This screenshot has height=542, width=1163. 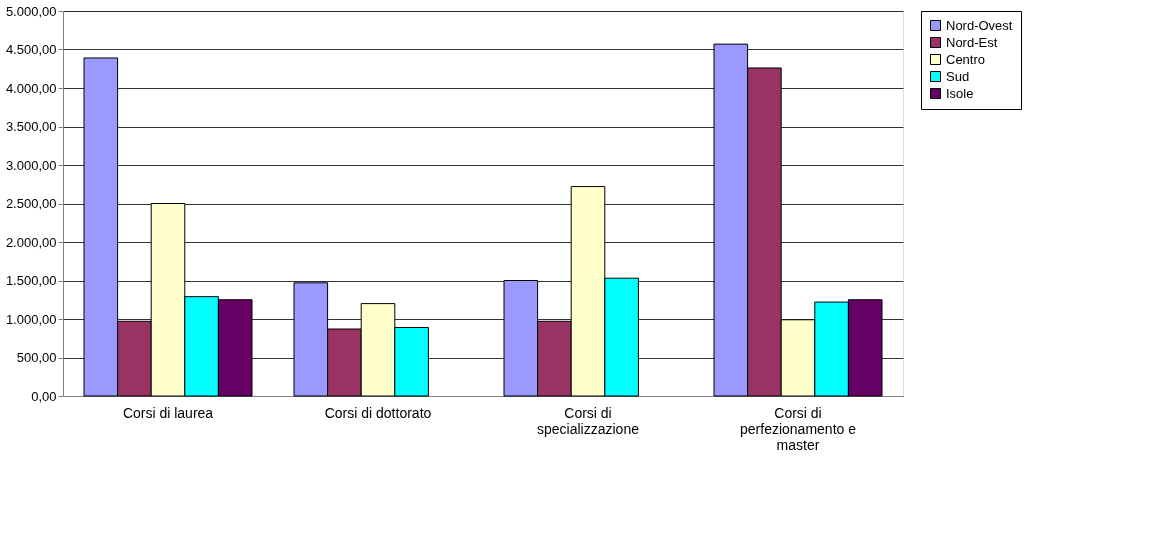 I want to click on y-tick-label: 4.000,00, so click(x=31, y=88).